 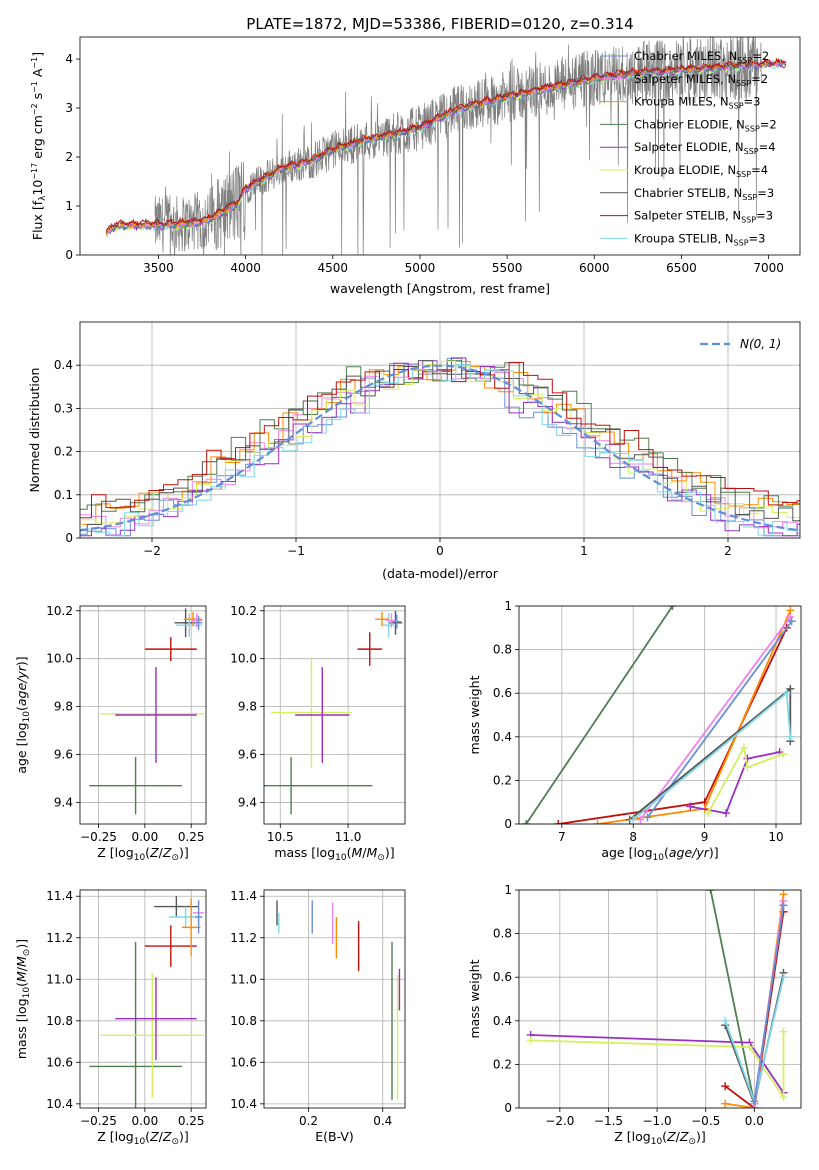 What do you see at coordinates (69, 157) in the screenshot?
I see `y-tick-label: 2` at bounding box center [69, 157].